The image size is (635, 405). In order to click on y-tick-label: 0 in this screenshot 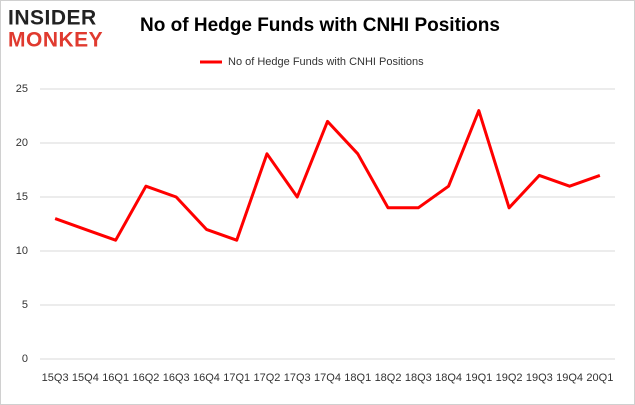, I will do `click(25, 359)`.